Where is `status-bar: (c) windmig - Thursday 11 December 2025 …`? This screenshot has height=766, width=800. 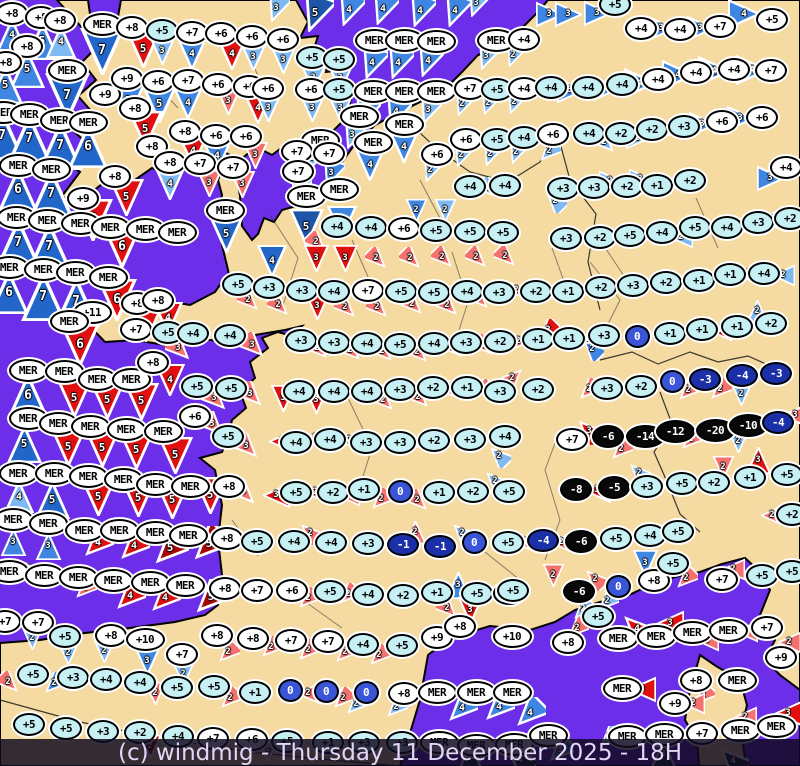
status-bar: (c) windmig - Thursday 11 December 2025 … is located at coordinates (400, 752).